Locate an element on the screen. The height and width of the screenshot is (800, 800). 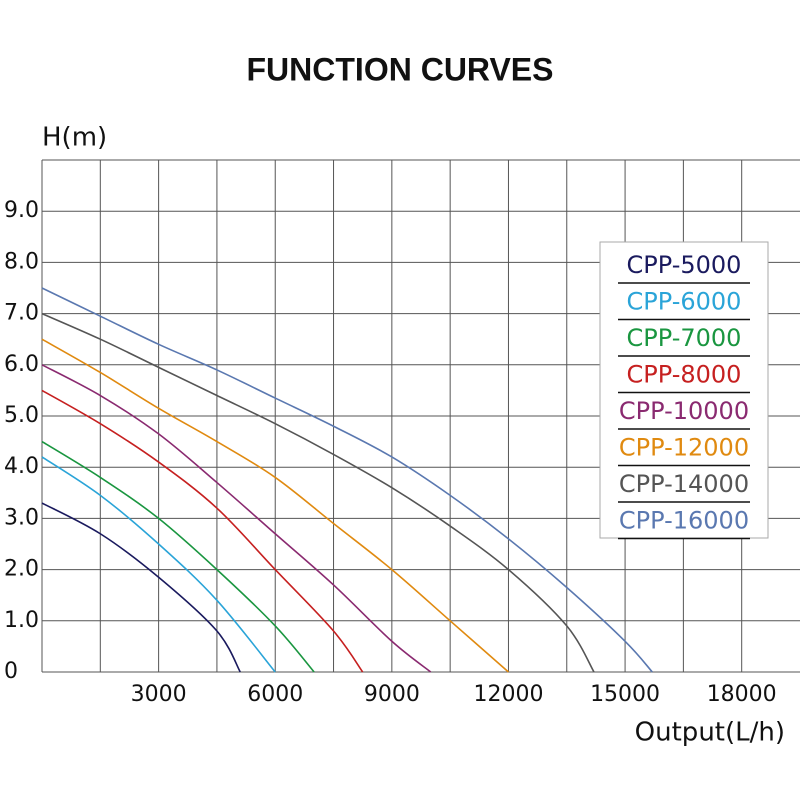
legend-label: CPP-7000 is located at coordinates (684, 338).